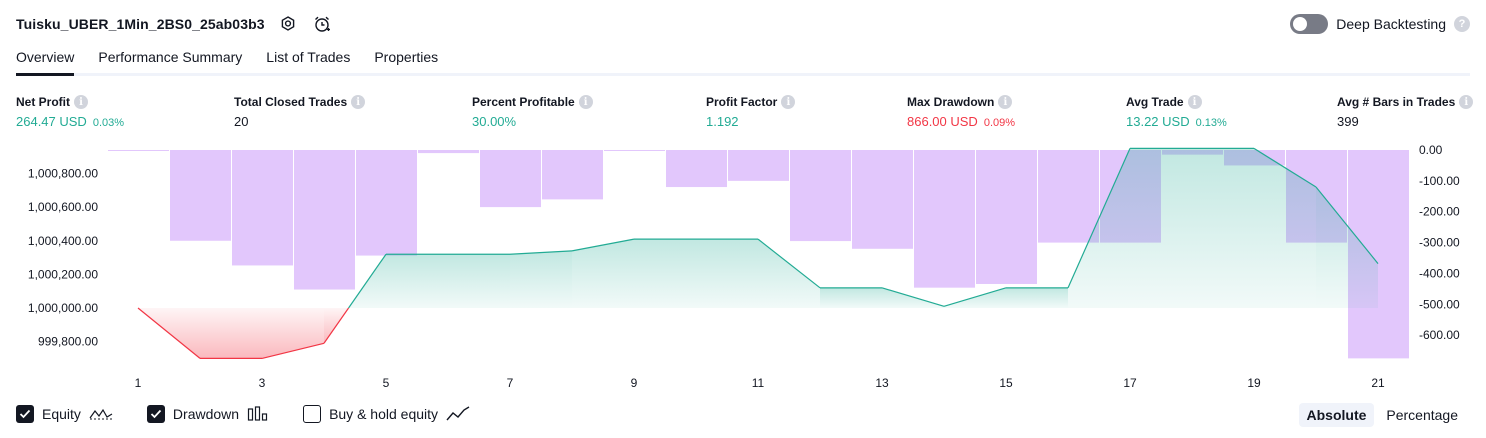 The height and width of the screenshot is (438, 1486). I want to click on right-axis-tick-label: -400.00, so click(1439, 273).